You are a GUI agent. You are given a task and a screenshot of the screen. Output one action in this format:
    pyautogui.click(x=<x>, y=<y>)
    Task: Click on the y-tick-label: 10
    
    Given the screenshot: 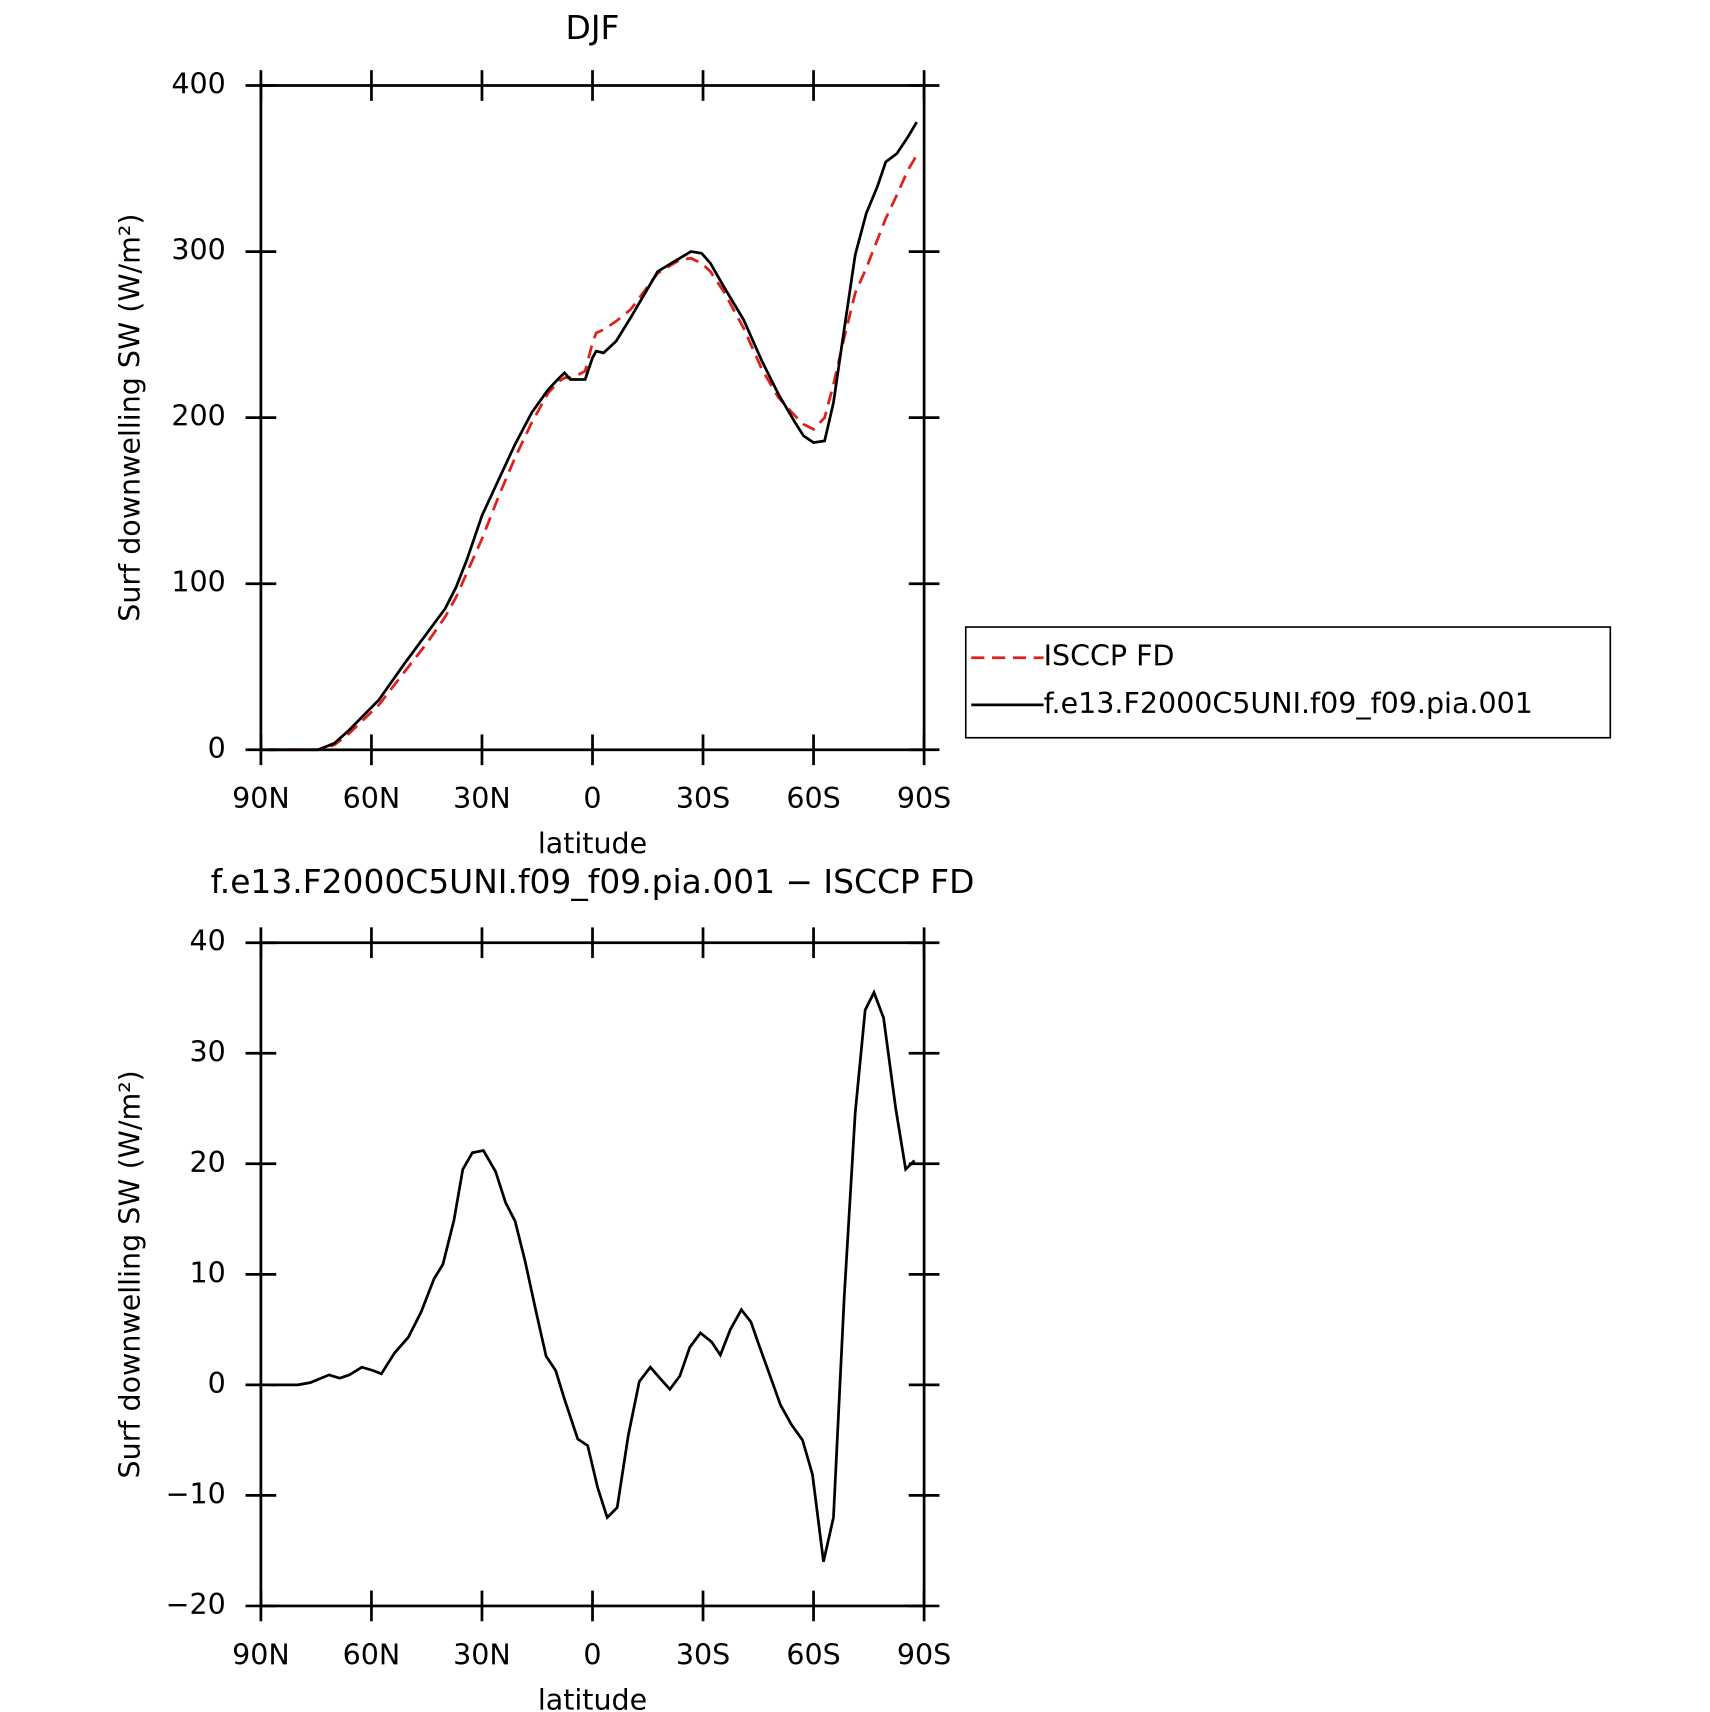 What is the action you would take?
    pyautogui.click(x=208, y=1272)
    